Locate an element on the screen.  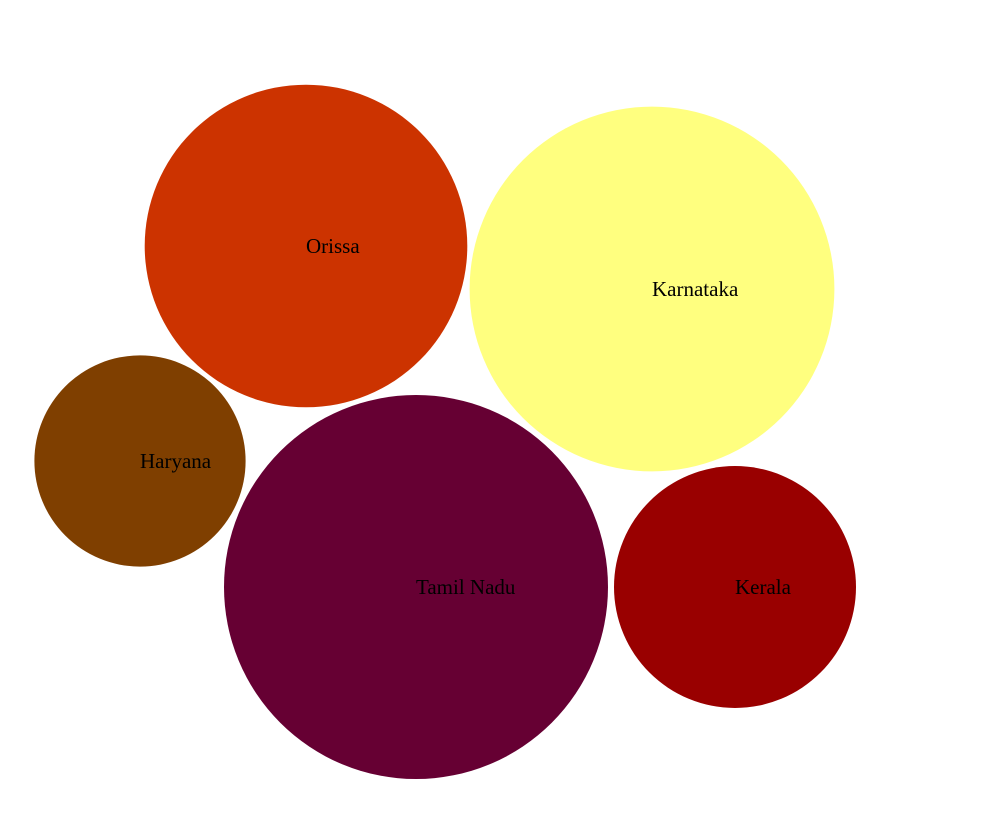
bubble-label-karnataka: Karnataka is located at coordinates (695, 289).